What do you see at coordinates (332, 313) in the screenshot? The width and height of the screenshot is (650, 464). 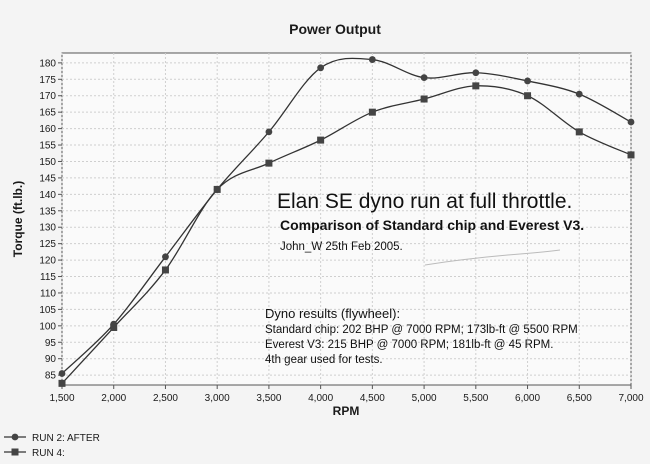 I see `annotation-results-title: Dyno results (flywheel):` at bounding box center [332, 313].